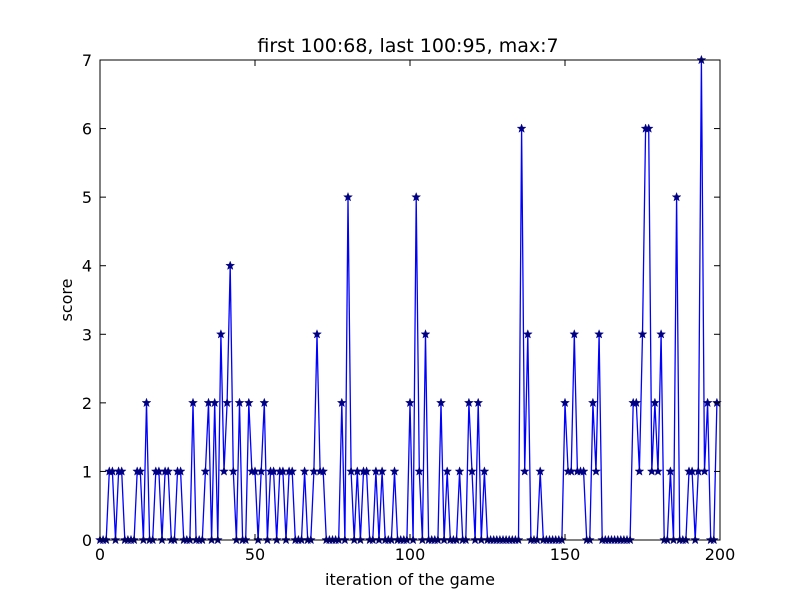 Image resolution: width=800 pixels, height=600 pixels. What do you see at coordinates (407, 46) in the screenshot?
I see `chart-title: first 100:68, last 100:95, max:7` at bounding box center [407, 46].